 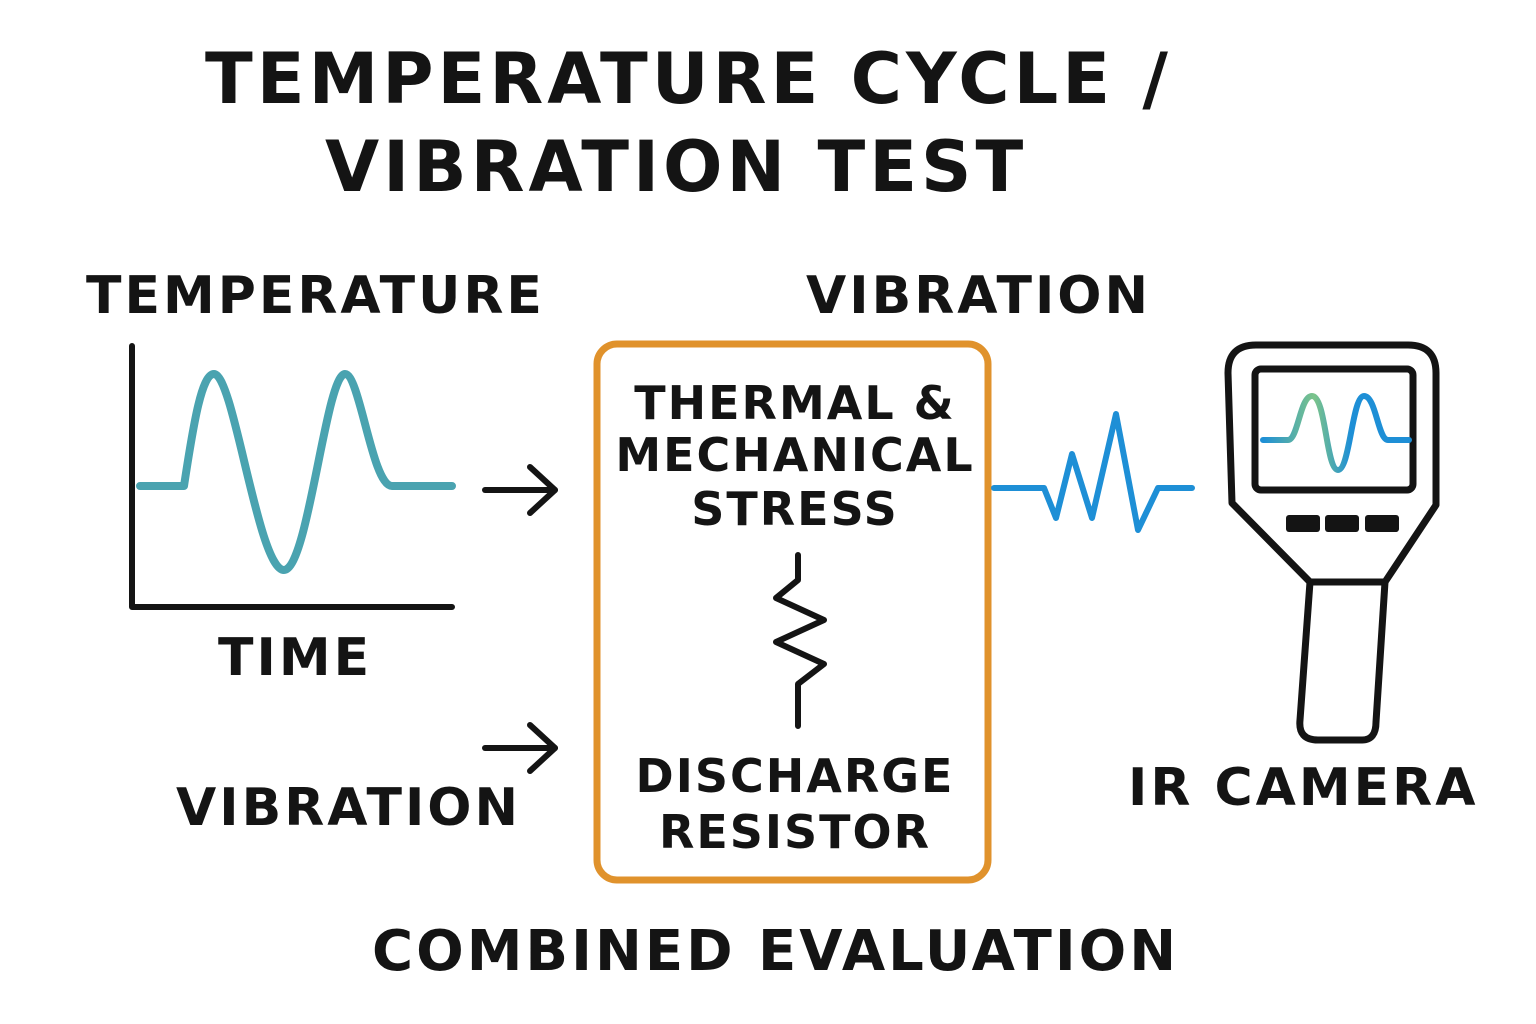 What do you see at coordinates (979, 296) in the screenshot?
I see `vibration-top-label: VIBRATION` at bounding box center [979, 296].